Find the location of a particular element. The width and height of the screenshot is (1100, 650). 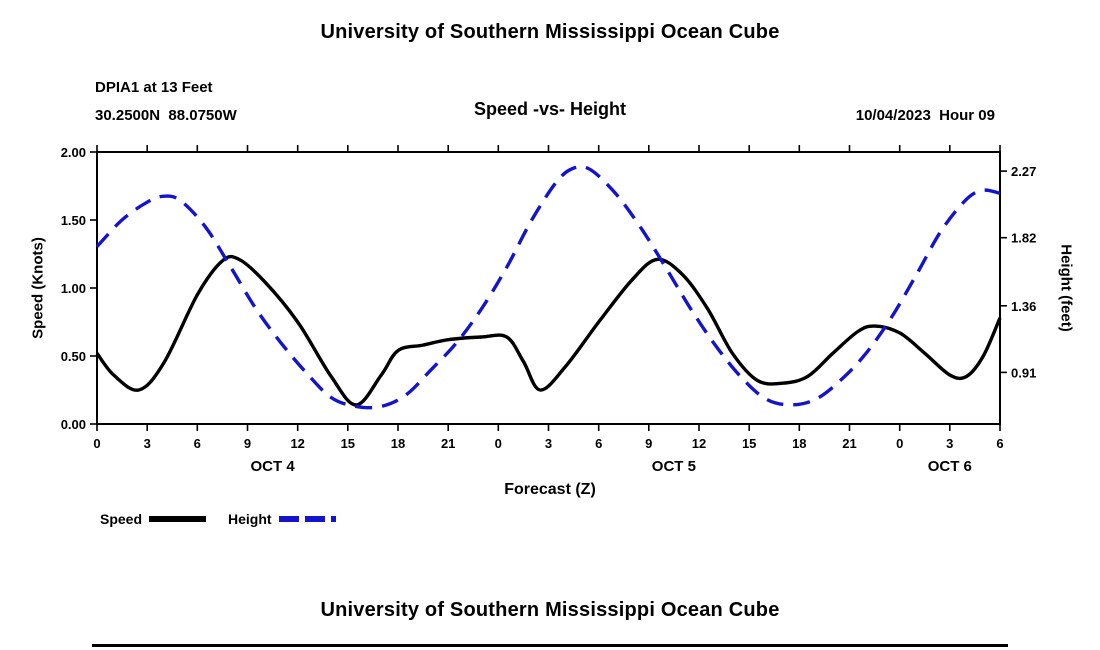

y-left-tick-label: 0.50 is located at coordinates (73, 356).